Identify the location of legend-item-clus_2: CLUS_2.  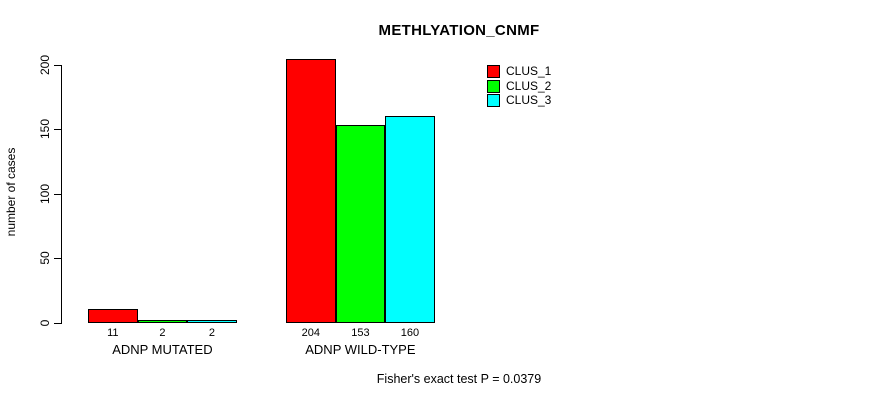
(519, 85).